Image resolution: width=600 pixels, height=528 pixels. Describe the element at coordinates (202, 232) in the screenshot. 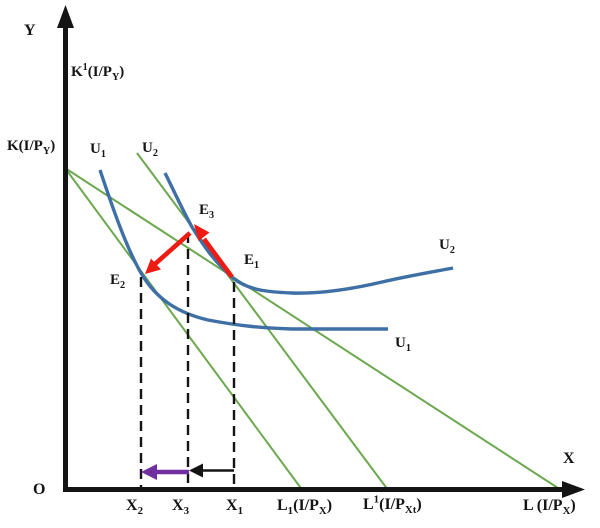

I see `arrow-e1-to-e3-head-icon` at that location.